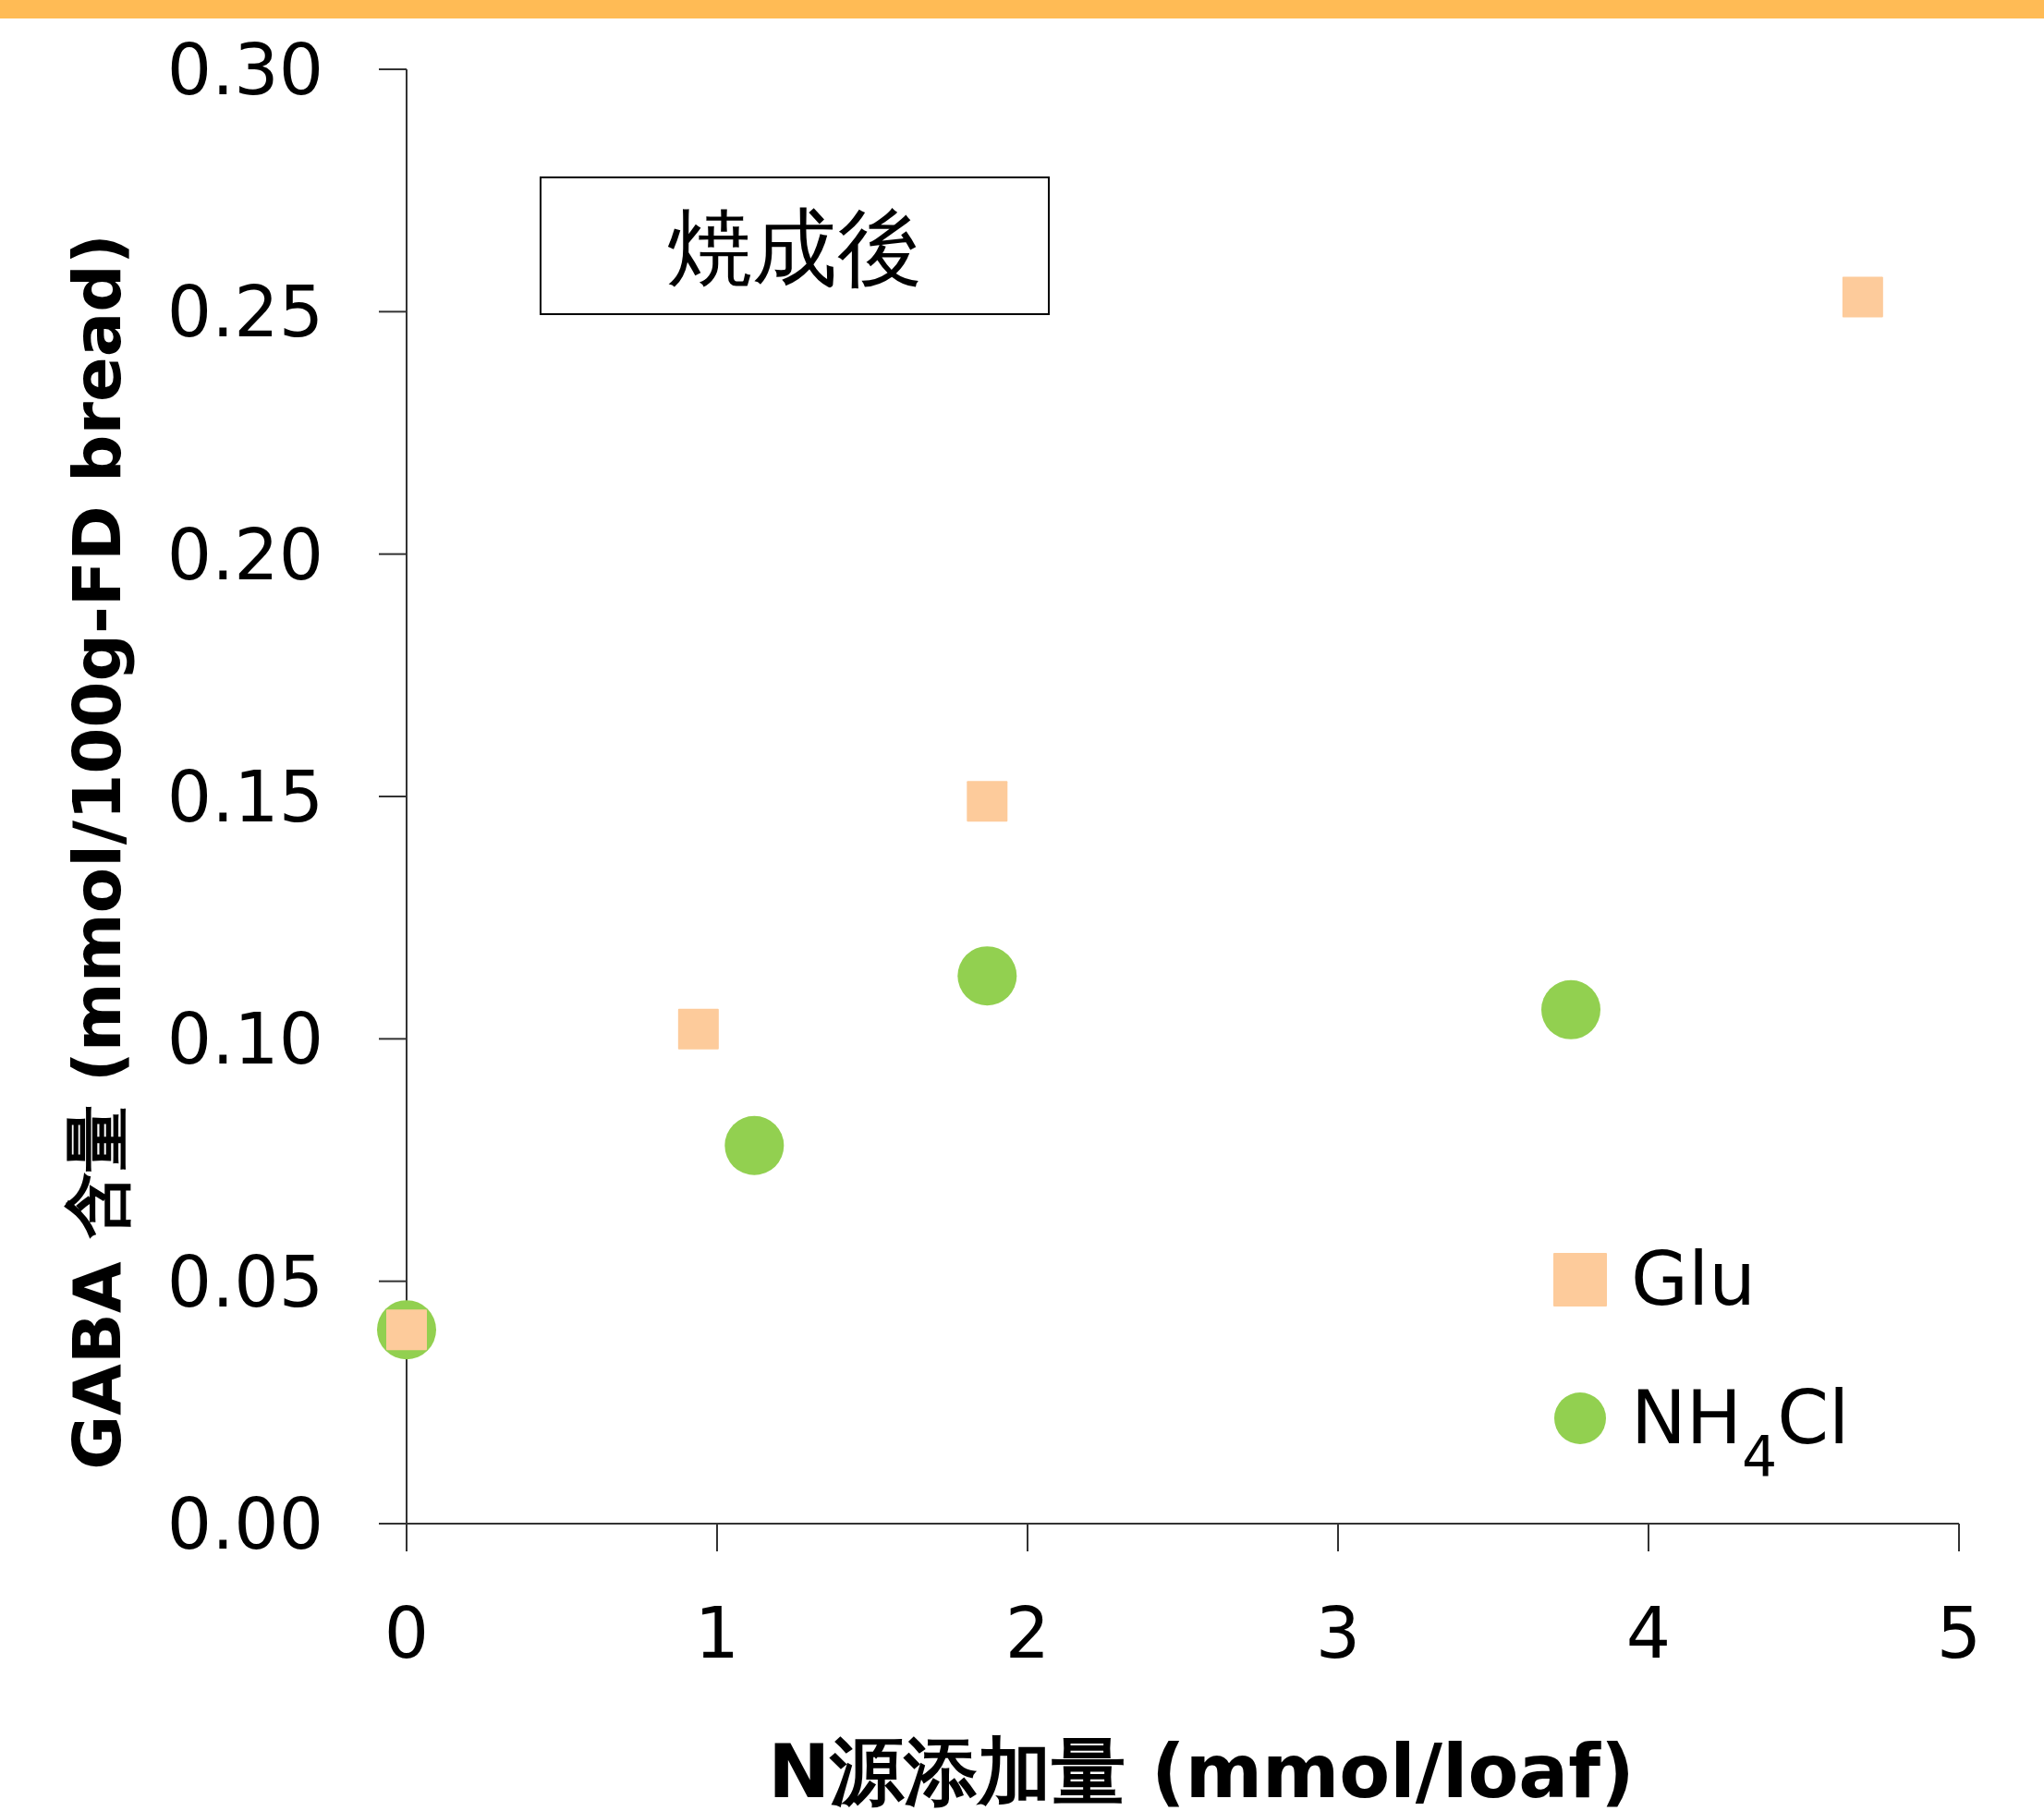  What do you see at coordinates (245, 555) in the screenshot?
I see `y-tick-label: 0.20` at bounding box center [245, 555].